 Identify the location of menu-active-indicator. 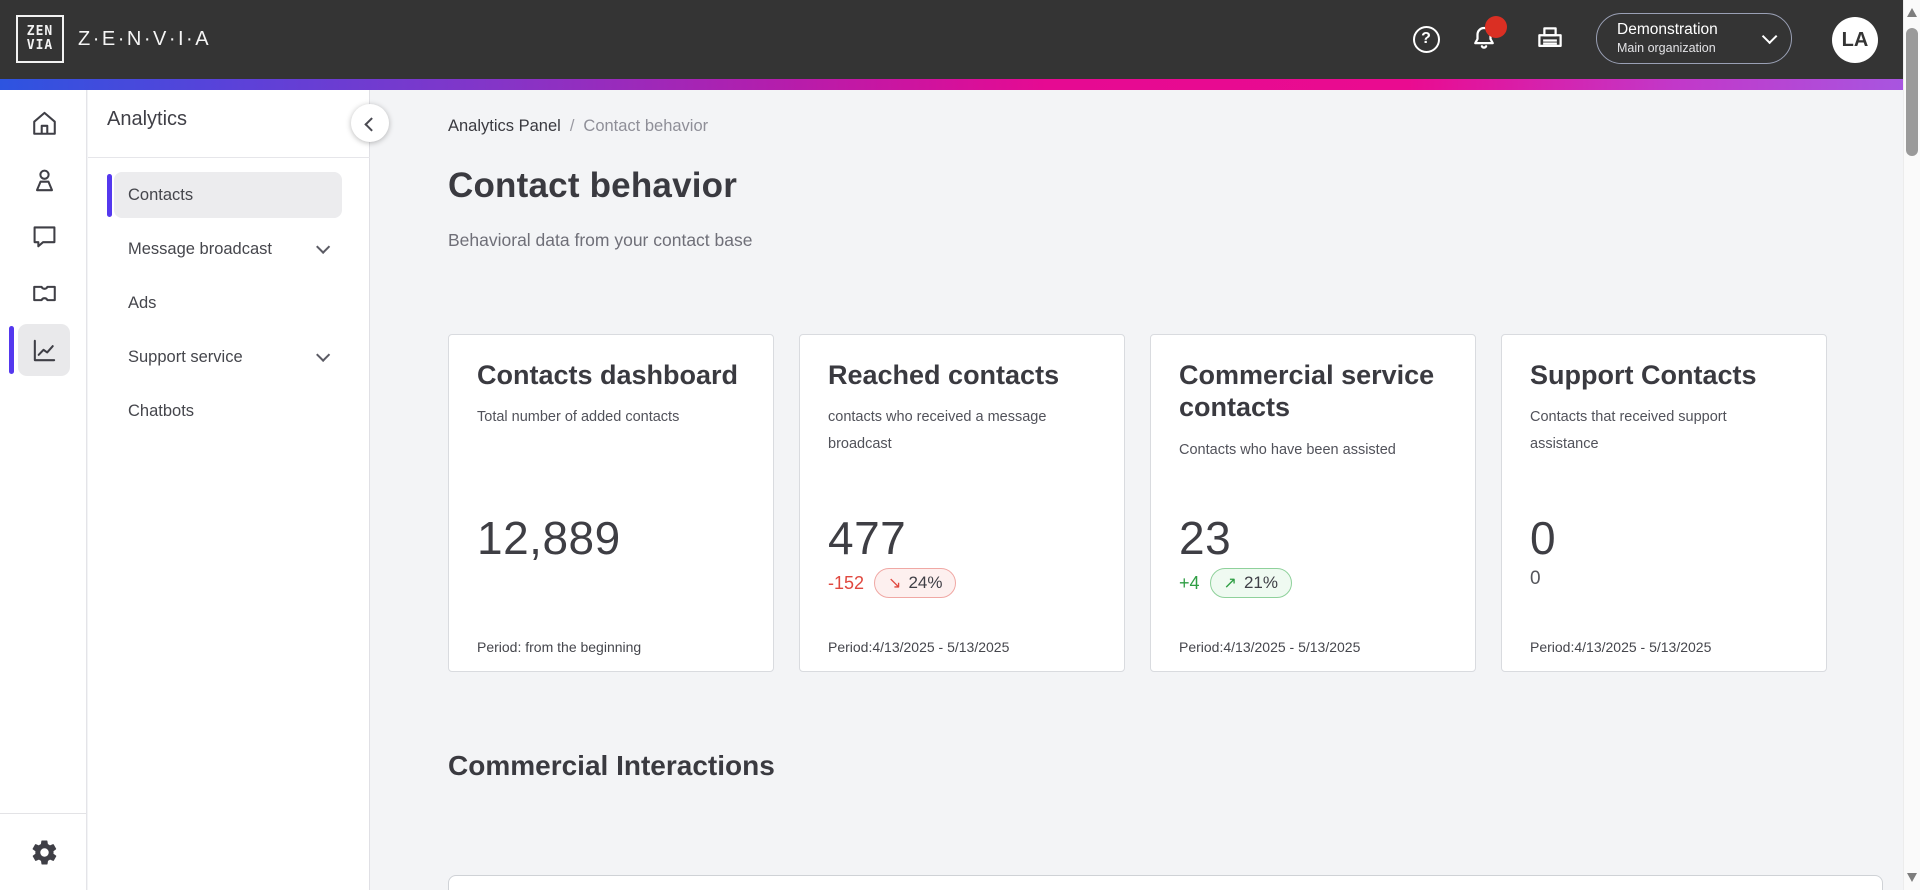
(109, 195).